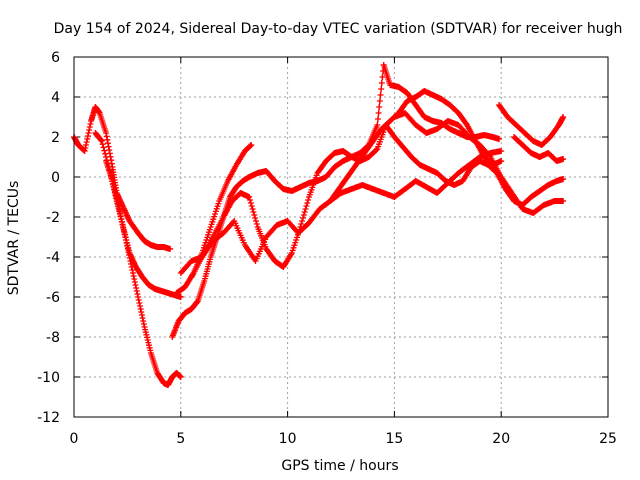 Image resolution: width=640 pixels, height=480 pixels. What do you see at coordinates (501, 439) in the screenshot?
I see `x-tick-label: 20` at bounding box center [501, 439].